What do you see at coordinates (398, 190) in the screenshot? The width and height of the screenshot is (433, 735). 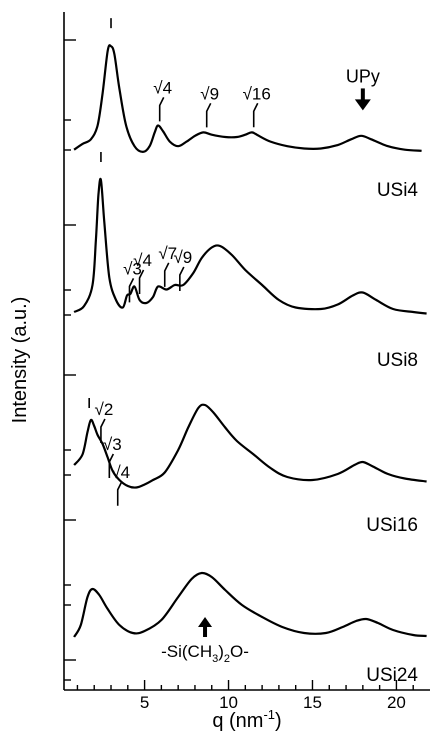 I see `series-label: USi4` at bounding box center [398, 190].